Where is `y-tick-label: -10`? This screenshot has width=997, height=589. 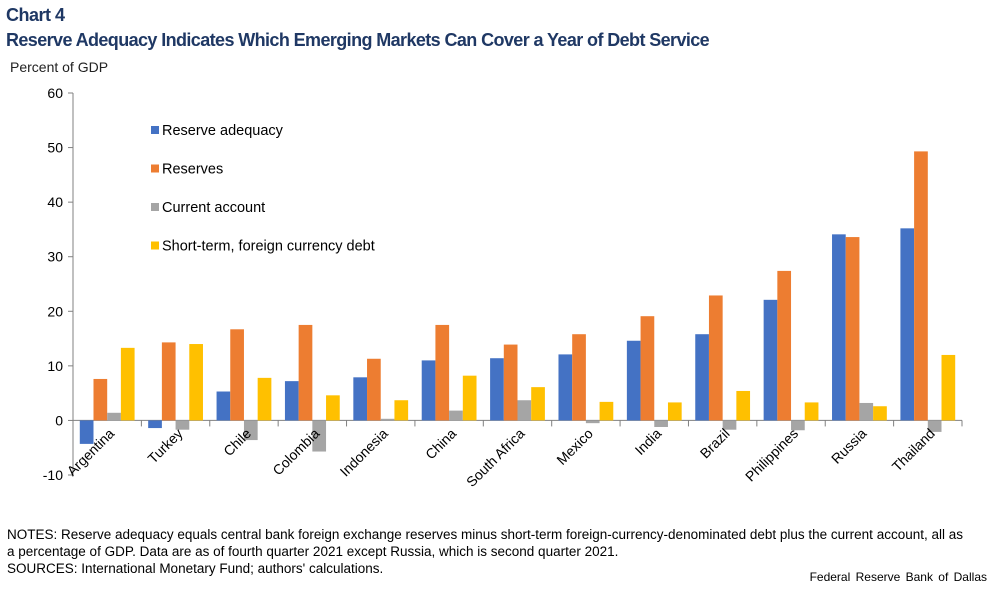 y-tick-label: -10 is located at coordinates (53, 475).